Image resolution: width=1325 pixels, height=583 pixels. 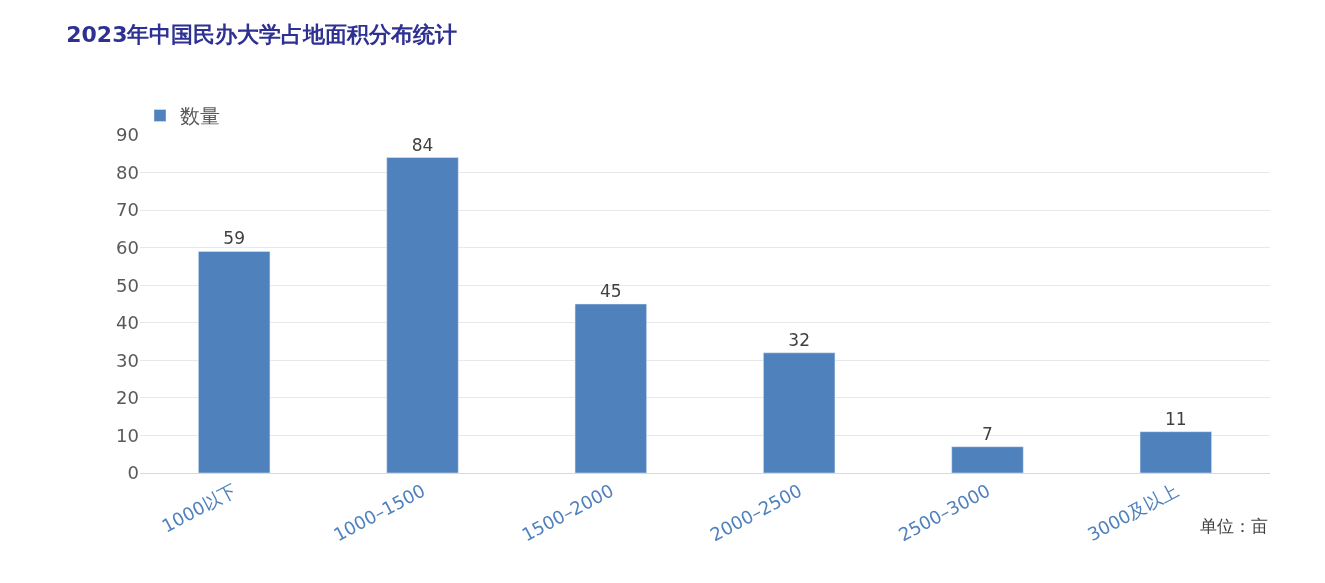 I want to click on data-label: 84, so click(x=422, y=144).